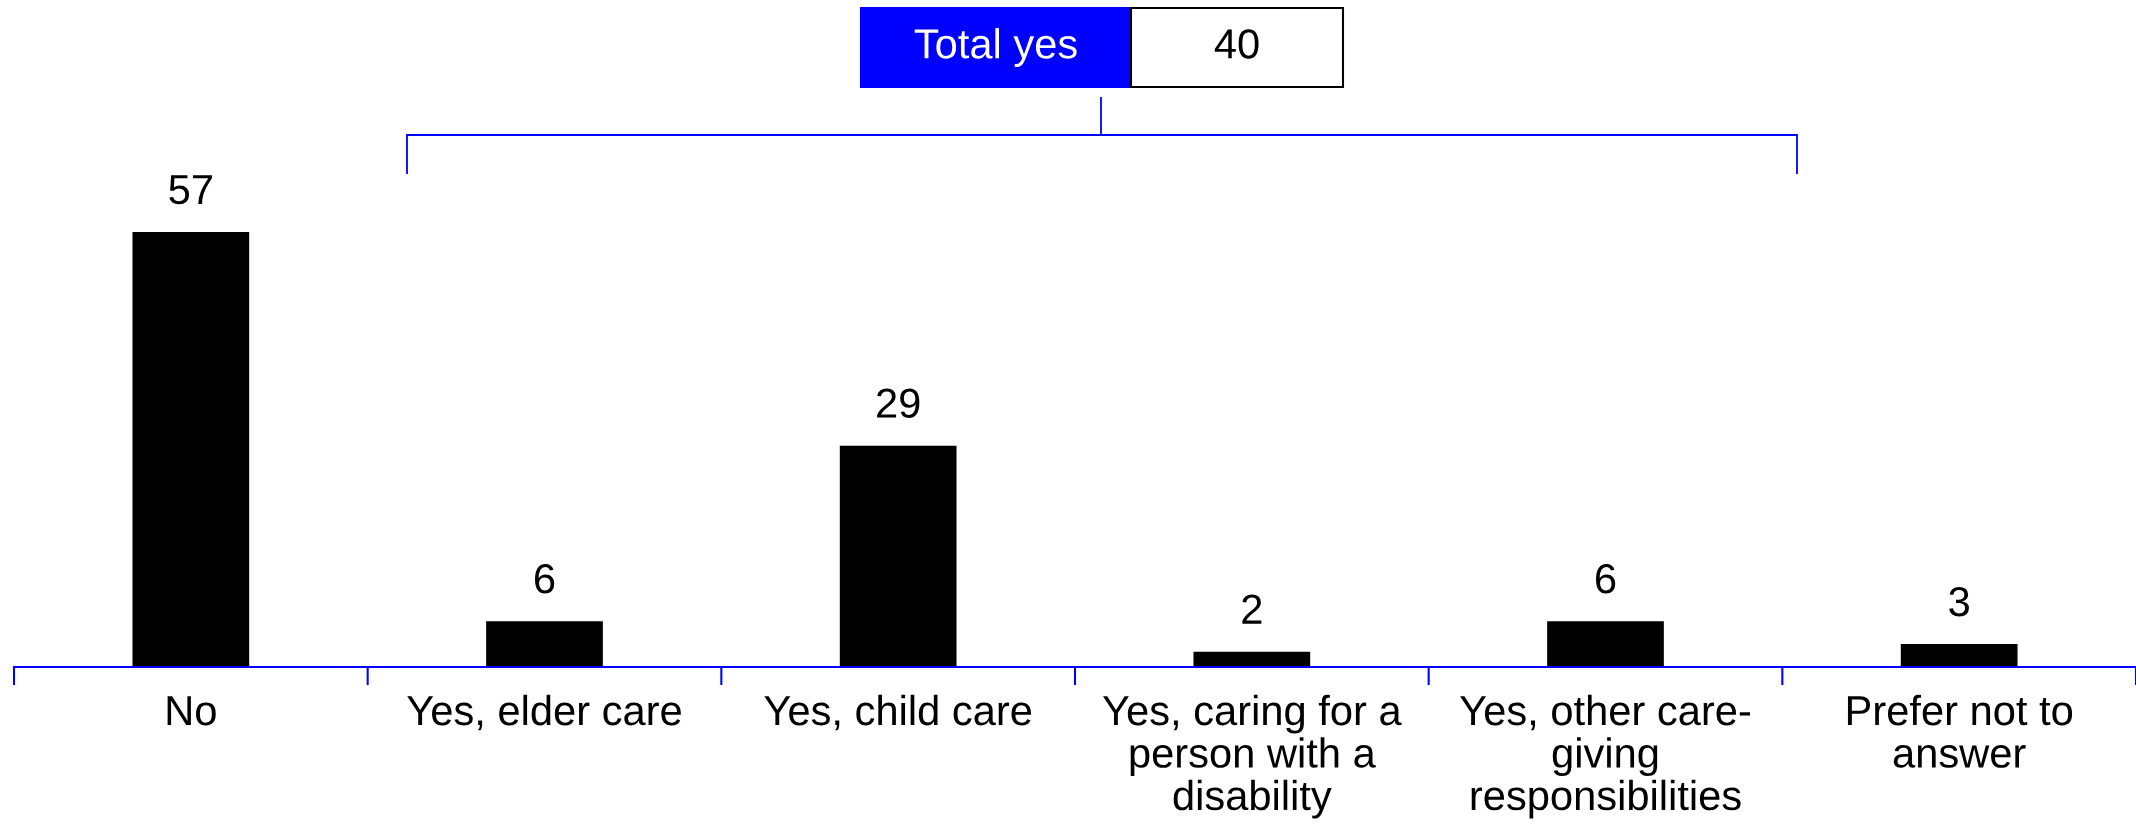  What do you see at coordinates (995, 47) in the screenshot?
I see `text: Total yes` at bounding box center [995, 47].